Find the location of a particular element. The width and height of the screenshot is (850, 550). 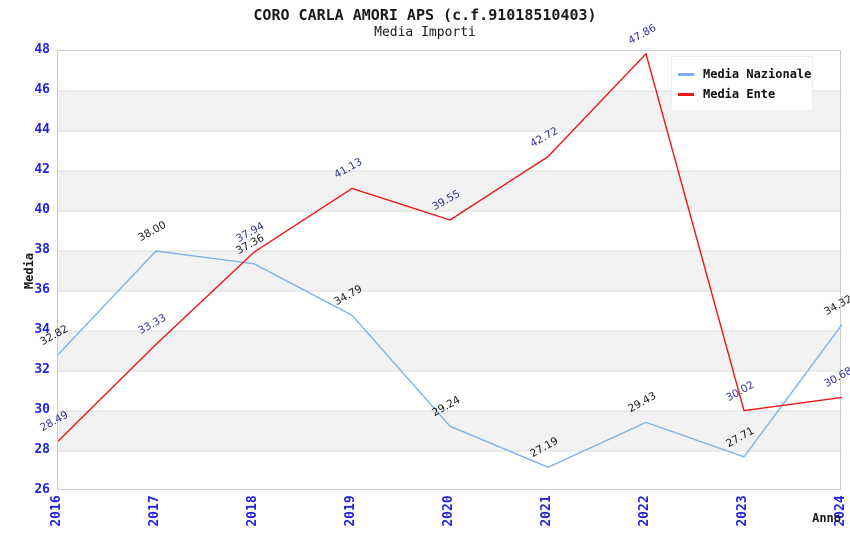

y-tick-label: 26 is located at coordinates (42, 489).